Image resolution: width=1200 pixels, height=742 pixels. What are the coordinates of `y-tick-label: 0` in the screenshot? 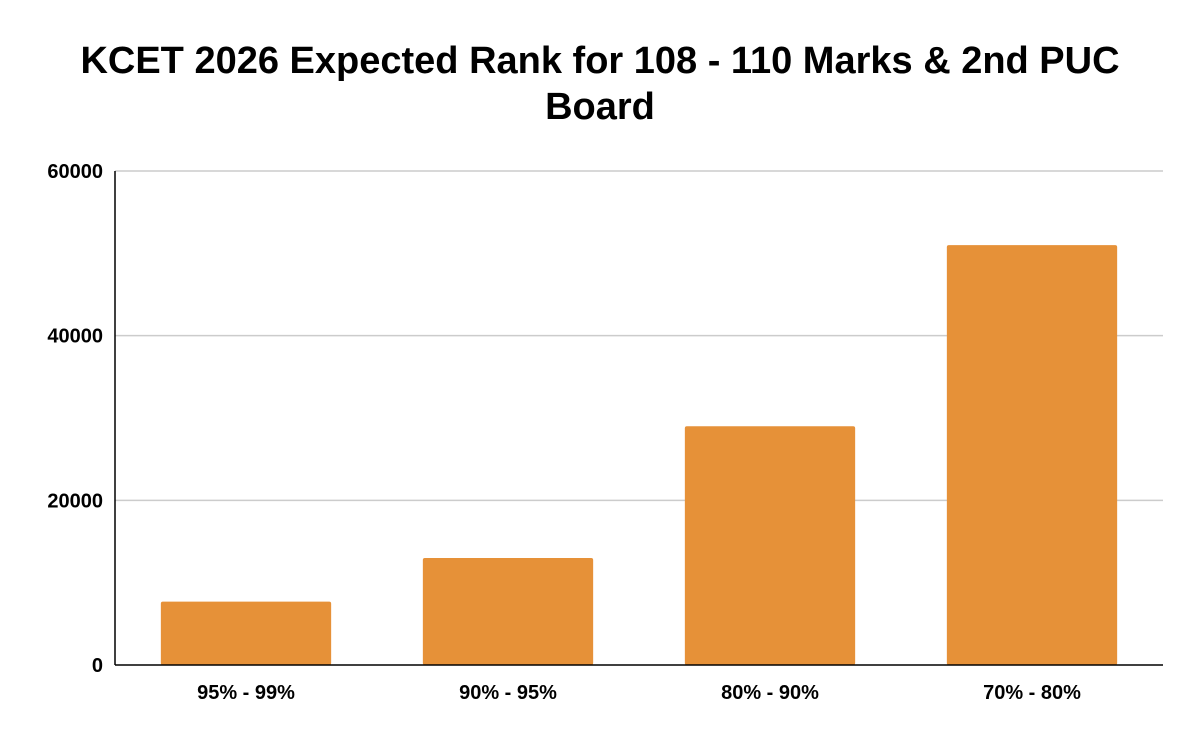 It's located at (97, 666).